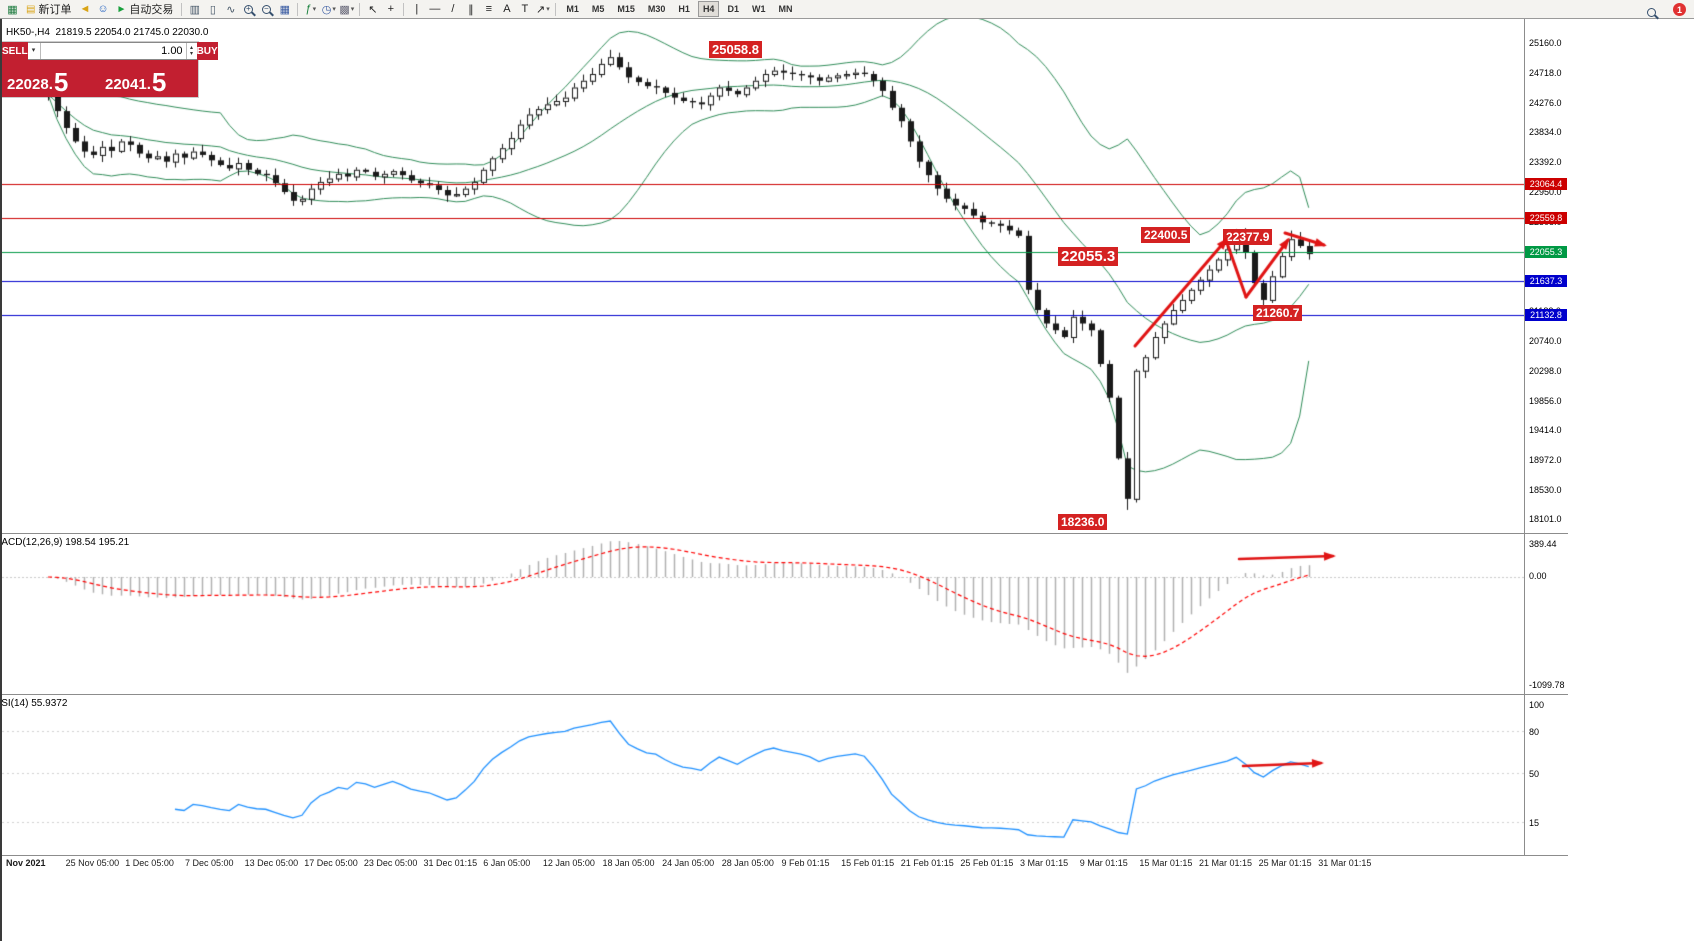 The width and height of the screenshot is (1694, 941). Describe the element at coordinates (209, 863) in the screenshot. I see `time-axis-label: 7 Dec 05:00` at that location.